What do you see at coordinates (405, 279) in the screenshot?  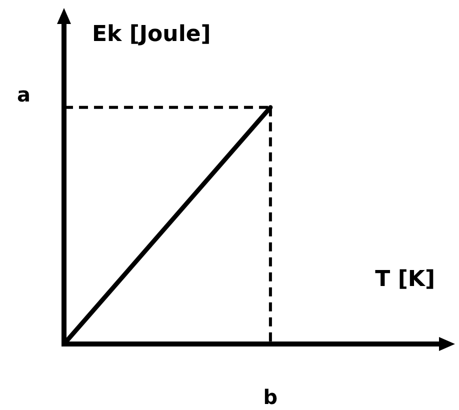 I see `x-axis-title: T [K]` at bounding box center [405, 279].